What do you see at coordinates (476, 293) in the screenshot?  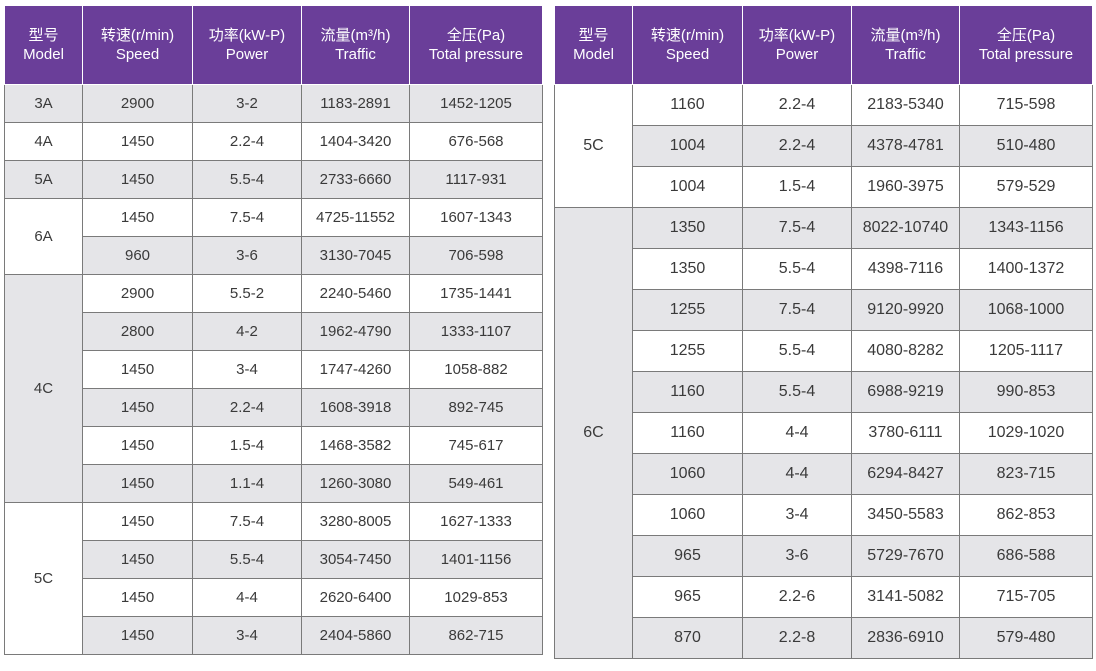 I see `pressure-cell: 1735-1441` at bounding box center [476, 293].